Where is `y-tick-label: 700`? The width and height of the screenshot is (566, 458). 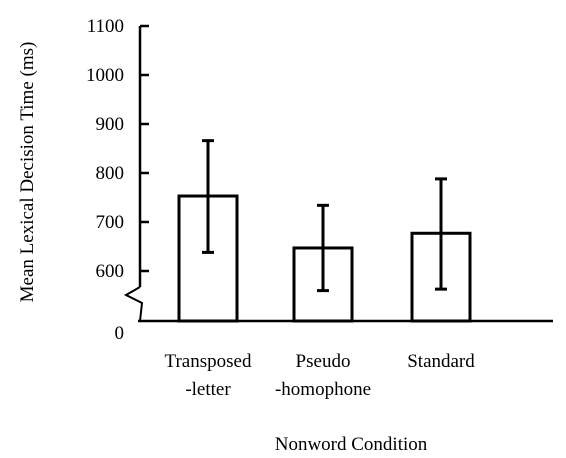
y-tick-label: 700 is located at coordinates (110, 222).